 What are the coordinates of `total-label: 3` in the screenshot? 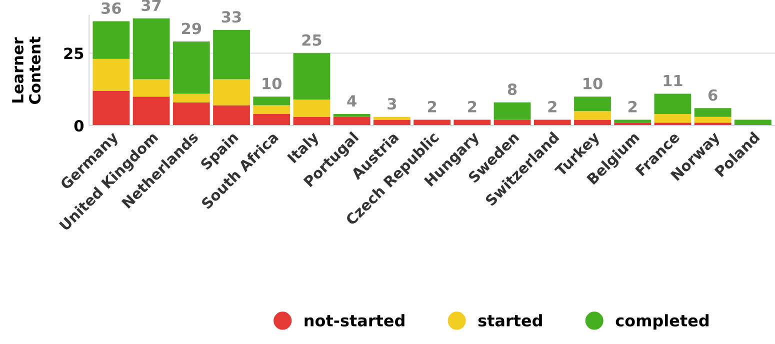 It's located at (392, 104).